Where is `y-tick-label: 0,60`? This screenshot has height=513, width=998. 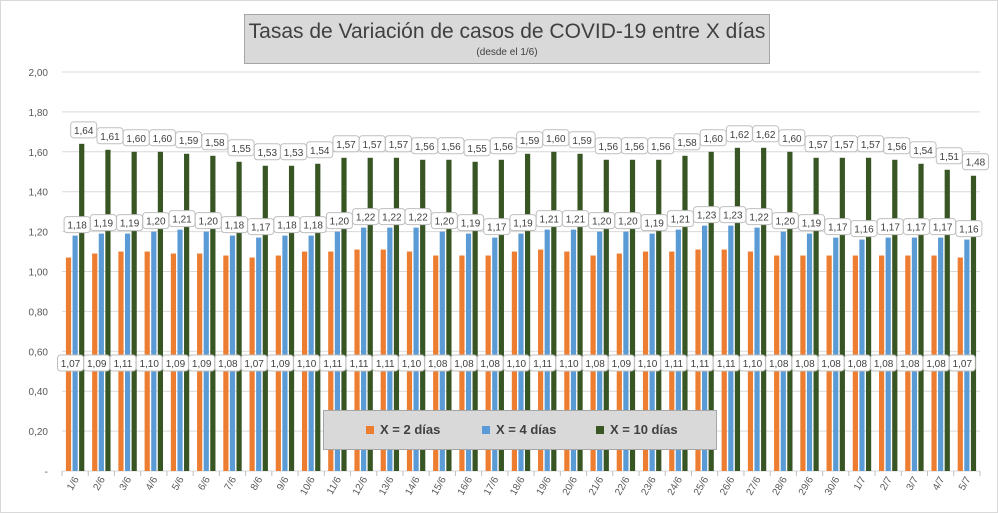
y-tick-label: 0,60 is located at coordinates (39, 352).